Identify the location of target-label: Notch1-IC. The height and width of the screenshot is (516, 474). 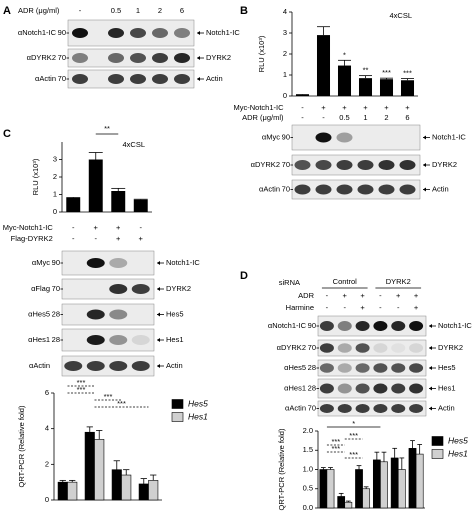
(223, 32).